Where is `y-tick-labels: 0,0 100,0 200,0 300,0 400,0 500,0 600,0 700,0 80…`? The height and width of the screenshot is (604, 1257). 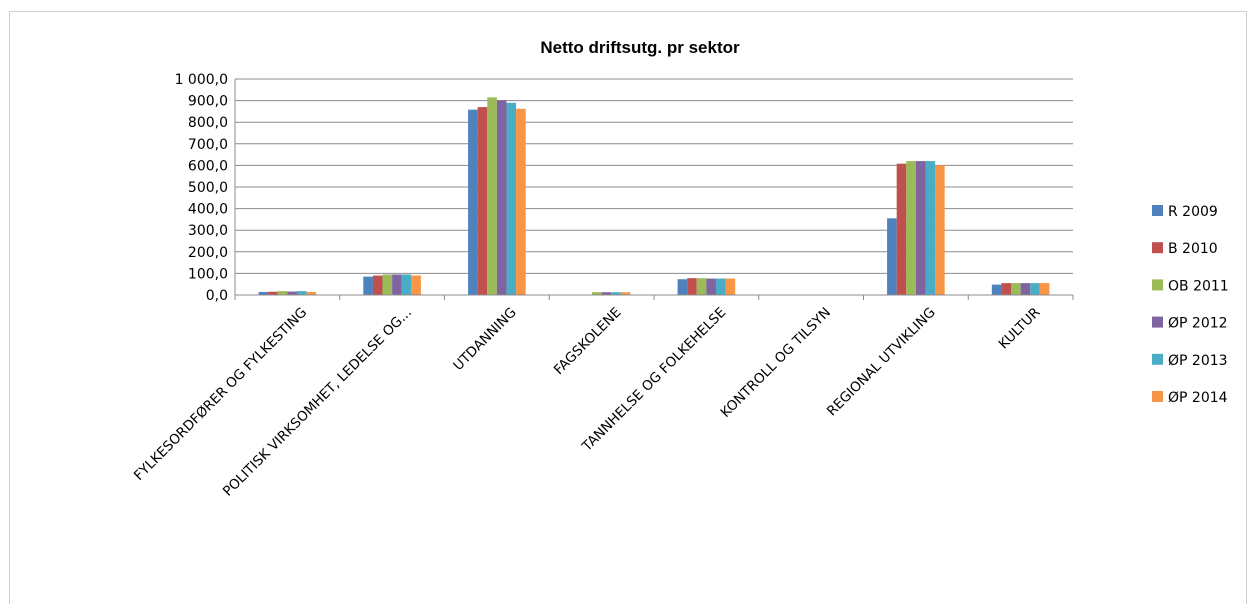
y-tick-labels: 0,0 100,0 200,0 300,0 400,0 500,0 600,0 700,0 80… is located at coordinates (201, 188).